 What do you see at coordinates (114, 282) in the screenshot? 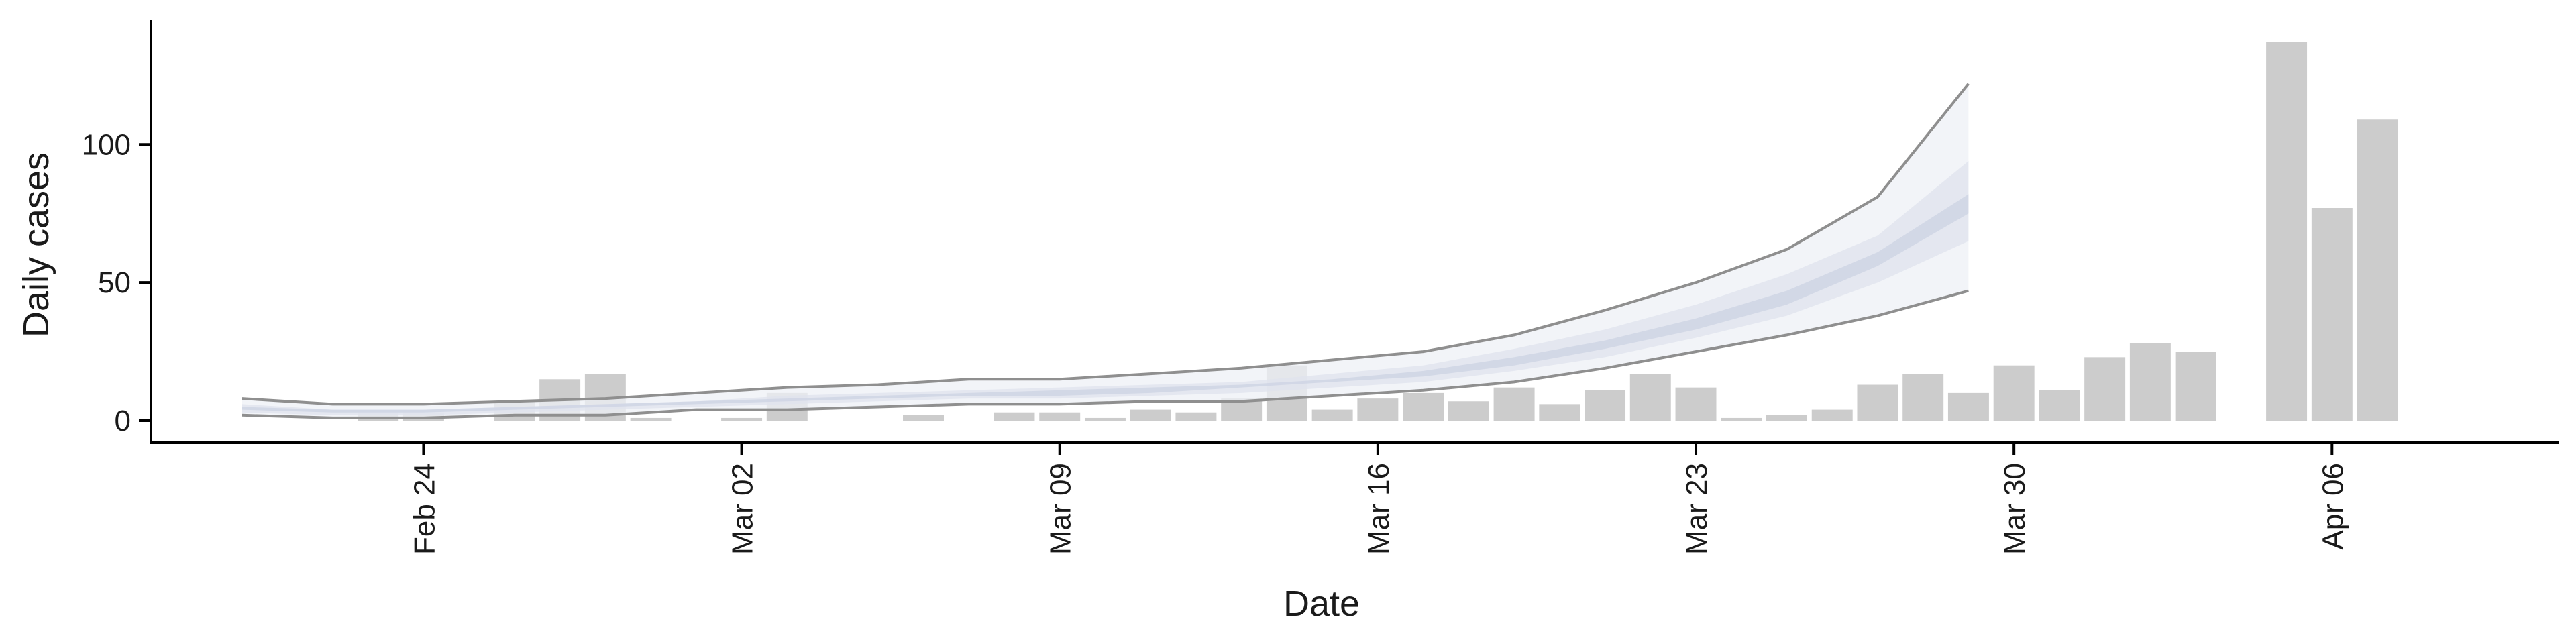
I see `y-tick-label-50: 50` at bounding box center [114, 282].